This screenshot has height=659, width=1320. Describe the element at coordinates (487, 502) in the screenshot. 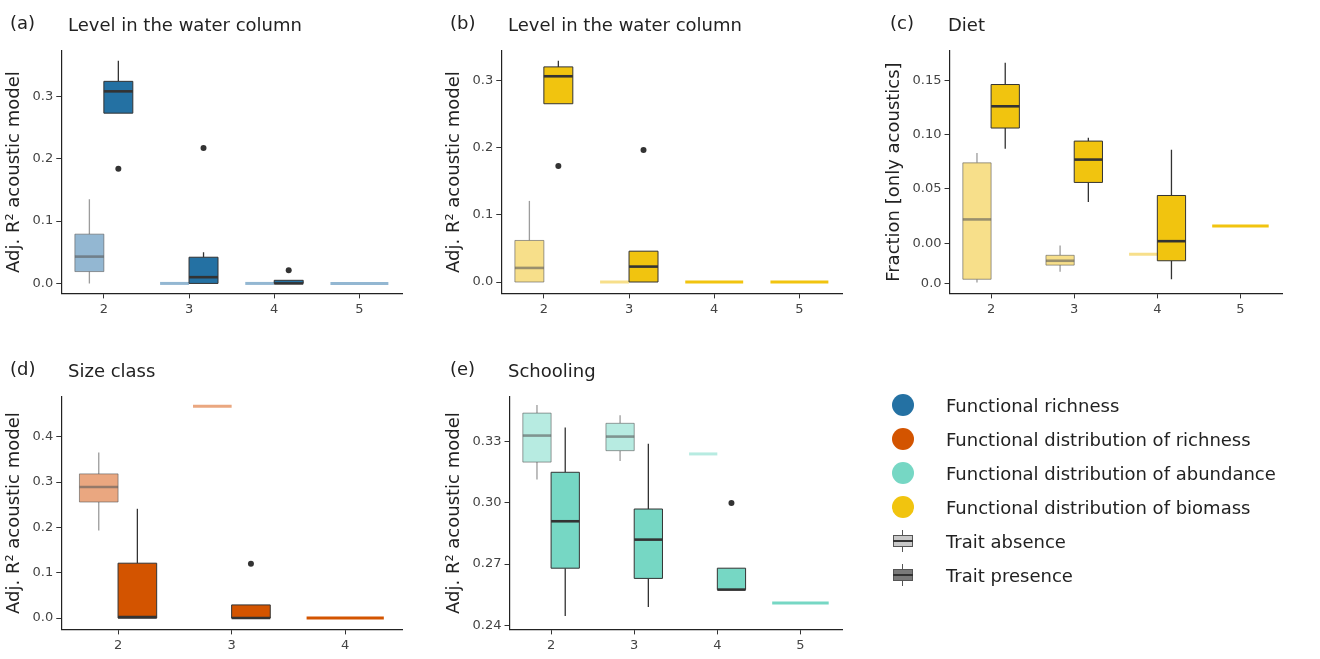

I see `y-tick-label: 0.30` at that location.